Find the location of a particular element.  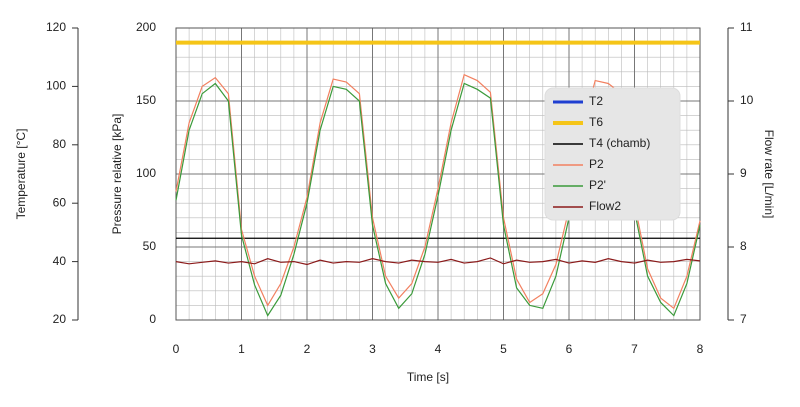

legend-label: T4 (chamb) is located at coordinates (619, 143).